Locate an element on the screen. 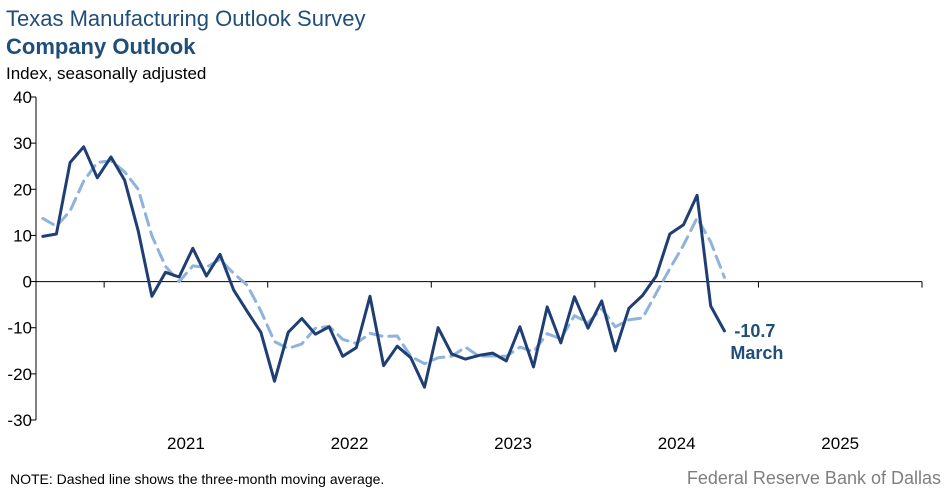 The width and height of the screenshot is (949, 493). source-credit: Federal Reserve Bank of Dallas is located at coordinates (813, 478).